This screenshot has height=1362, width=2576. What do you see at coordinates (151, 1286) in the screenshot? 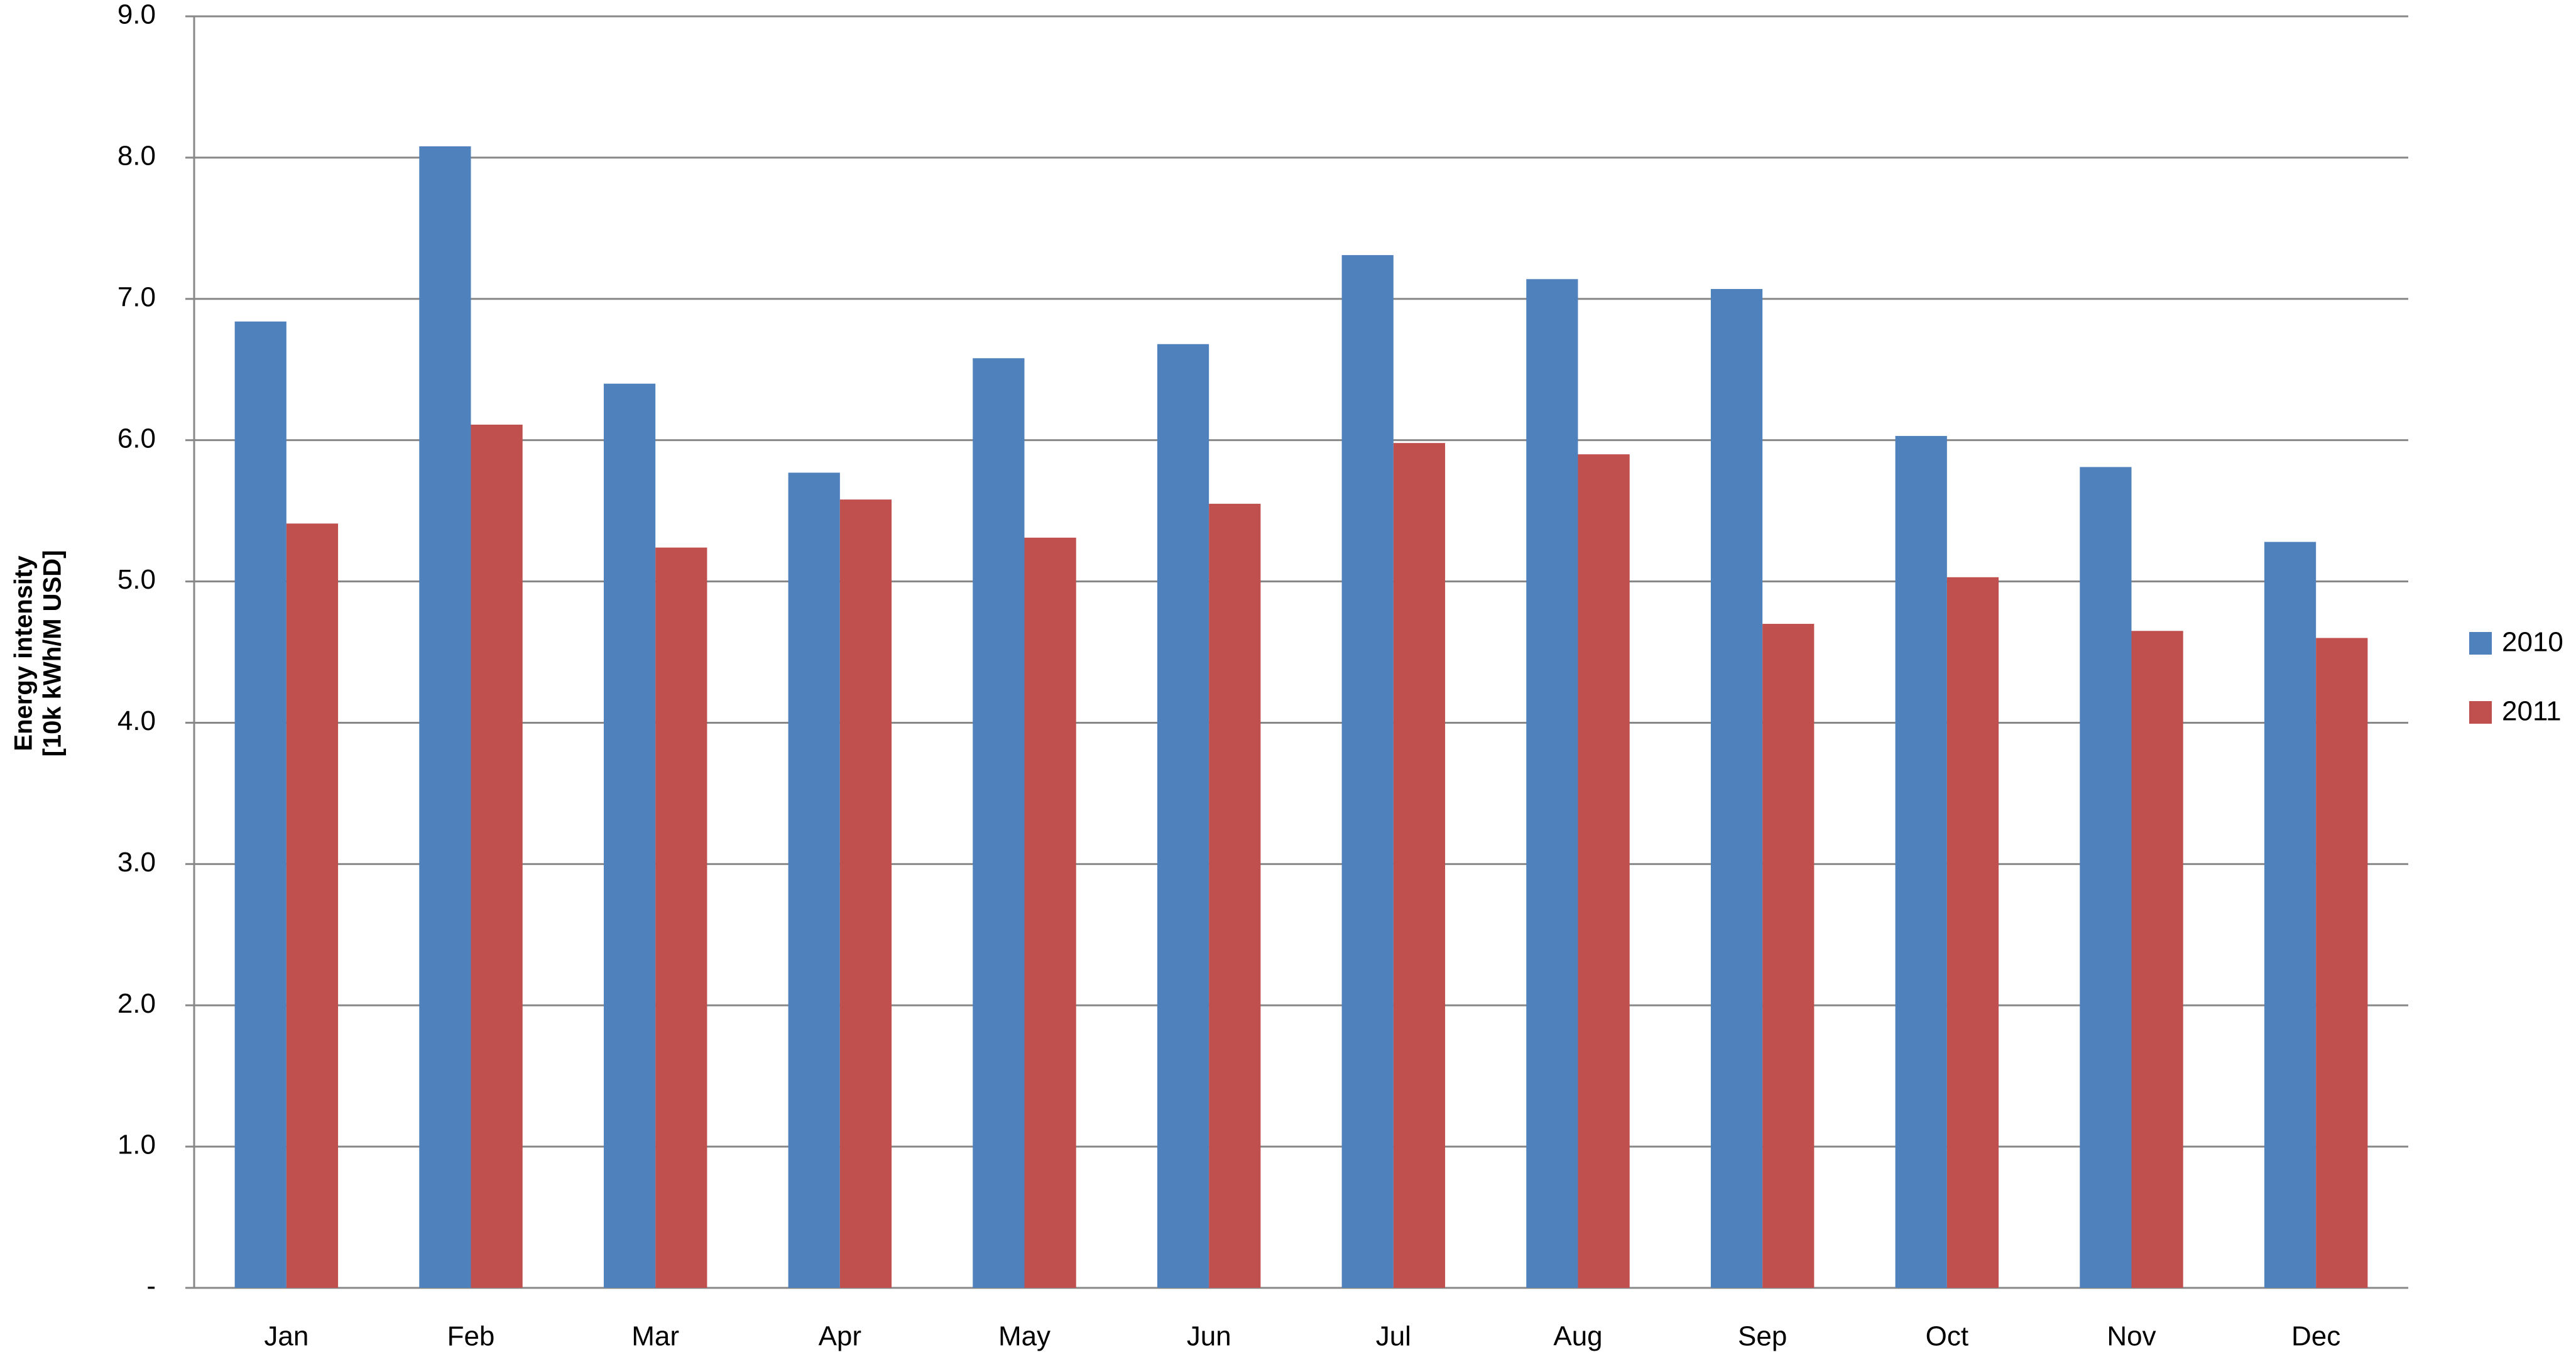
I see `y-tick-label: -` at bounding box center [151, 1286].